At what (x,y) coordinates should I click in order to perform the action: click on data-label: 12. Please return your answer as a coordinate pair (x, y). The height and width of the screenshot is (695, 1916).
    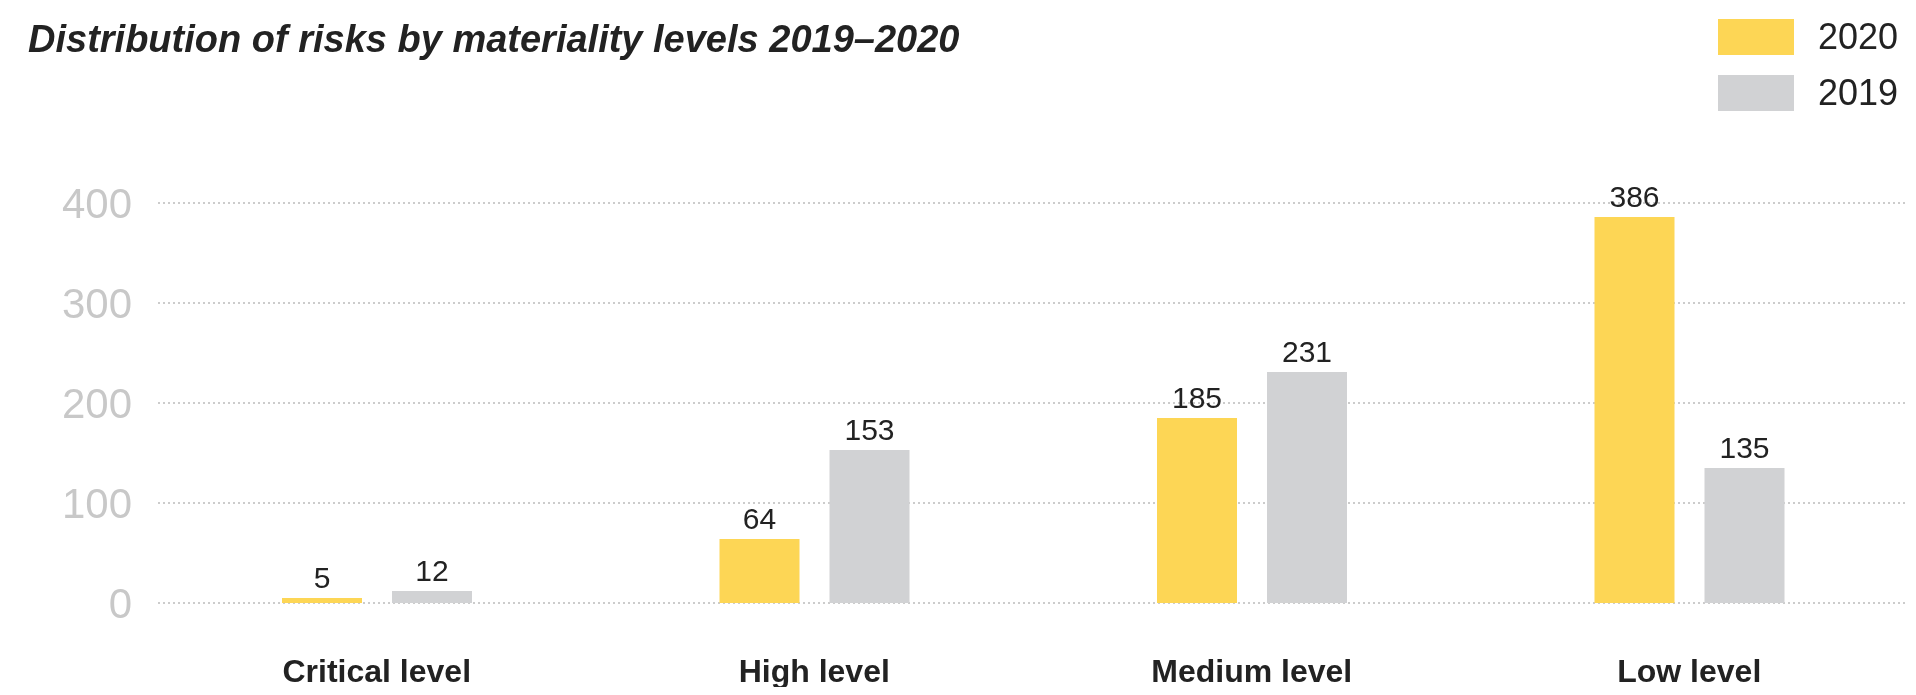
    Looking at the image, I should click on (432, 570).